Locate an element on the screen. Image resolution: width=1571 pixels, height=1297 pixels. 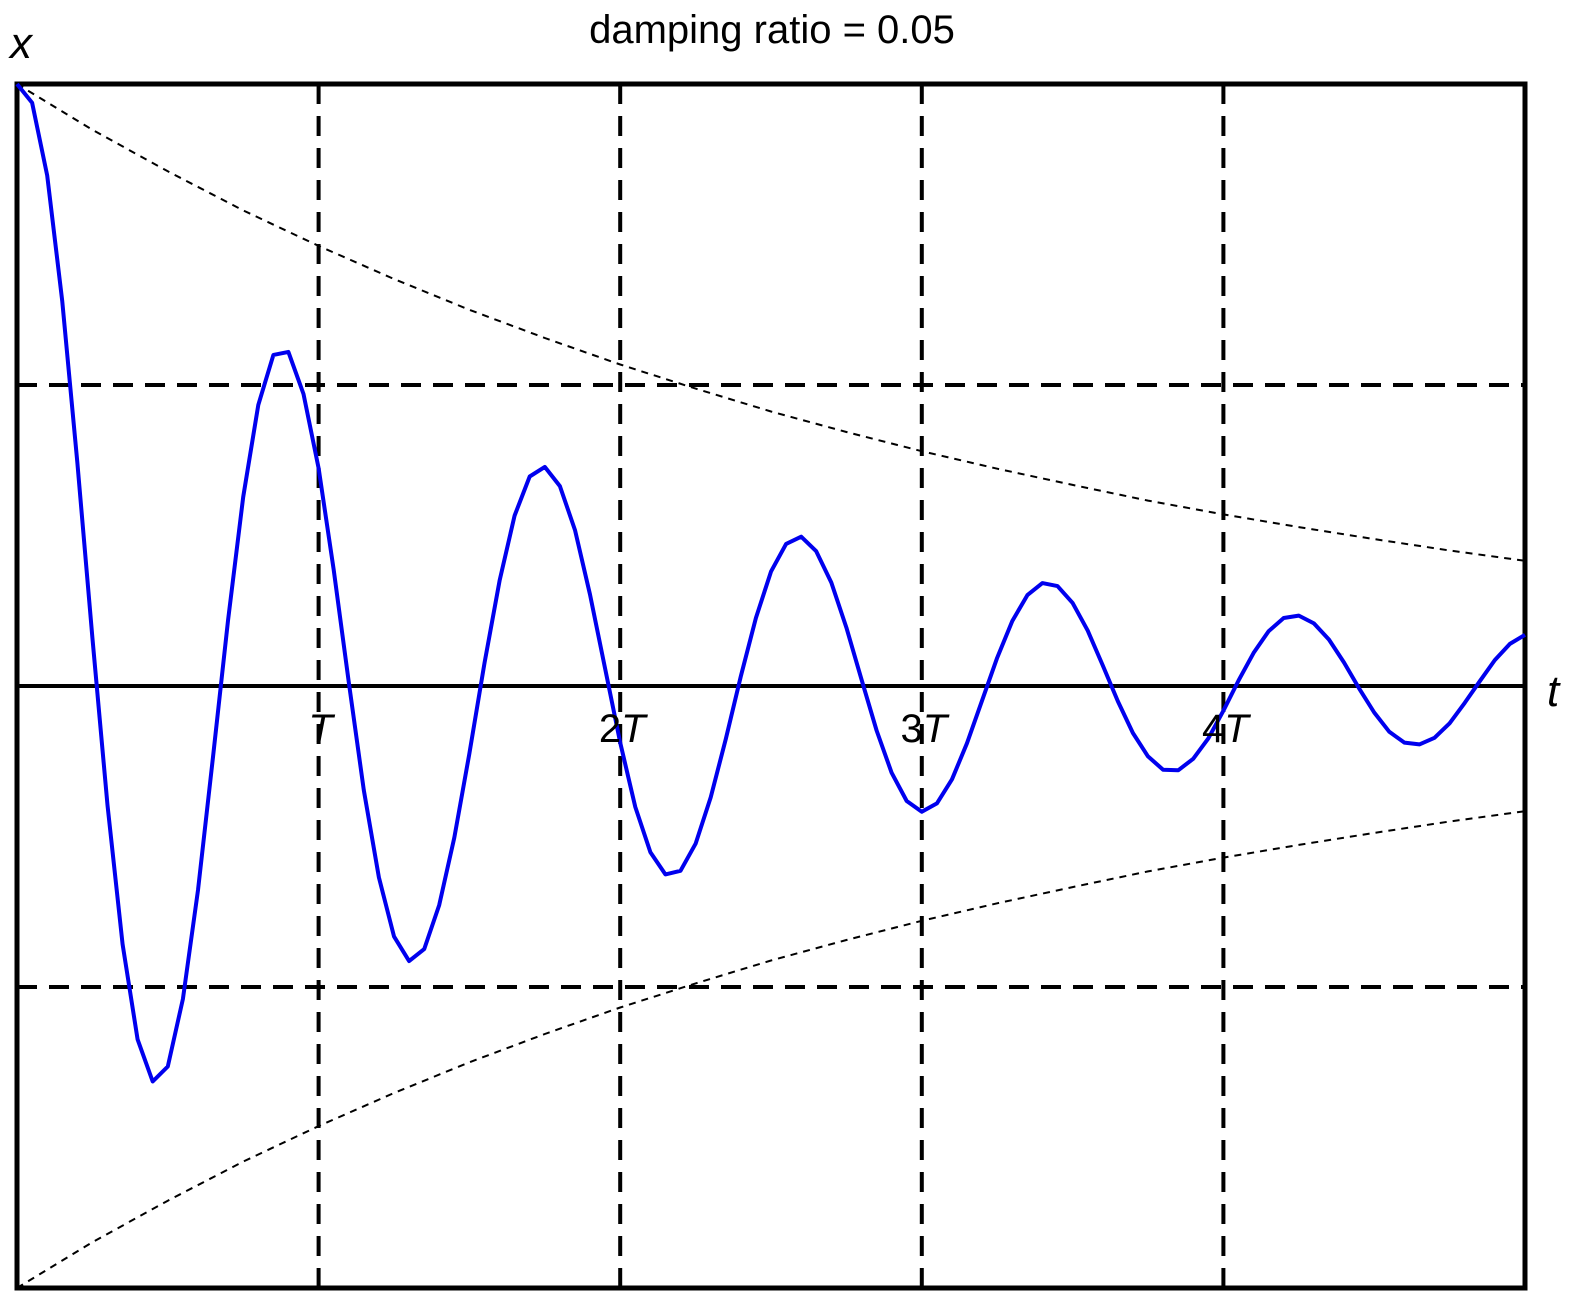
x-tick-label-3: 3T is located at coordinates (924, 729).